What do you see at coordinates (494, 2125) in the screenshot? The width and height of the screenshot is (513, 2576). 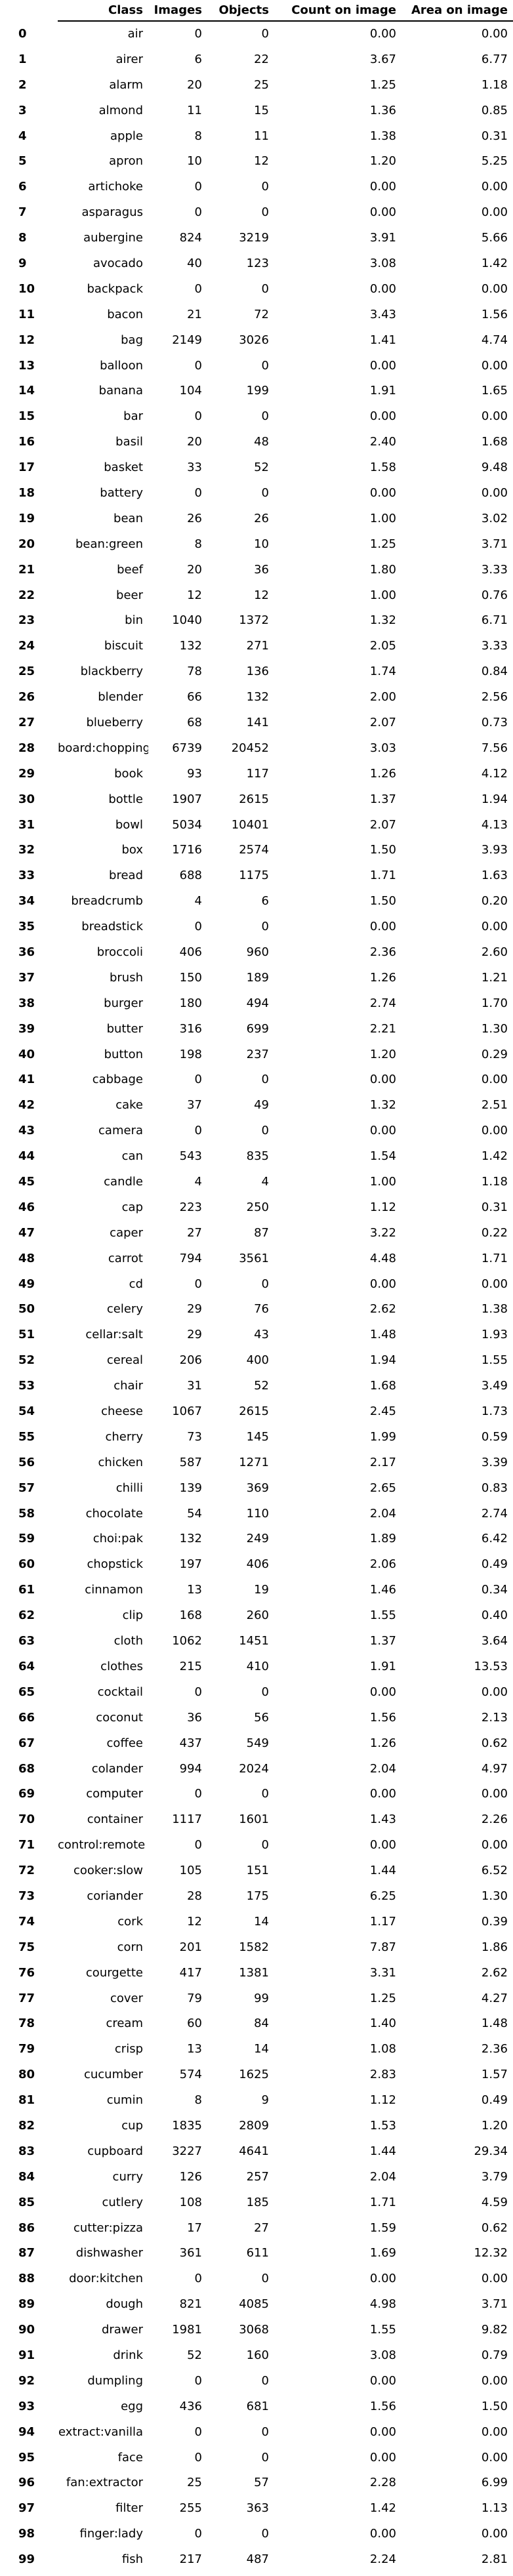 I see `area-on-image-cell: 1.20` at bounding box center [494, 2125].